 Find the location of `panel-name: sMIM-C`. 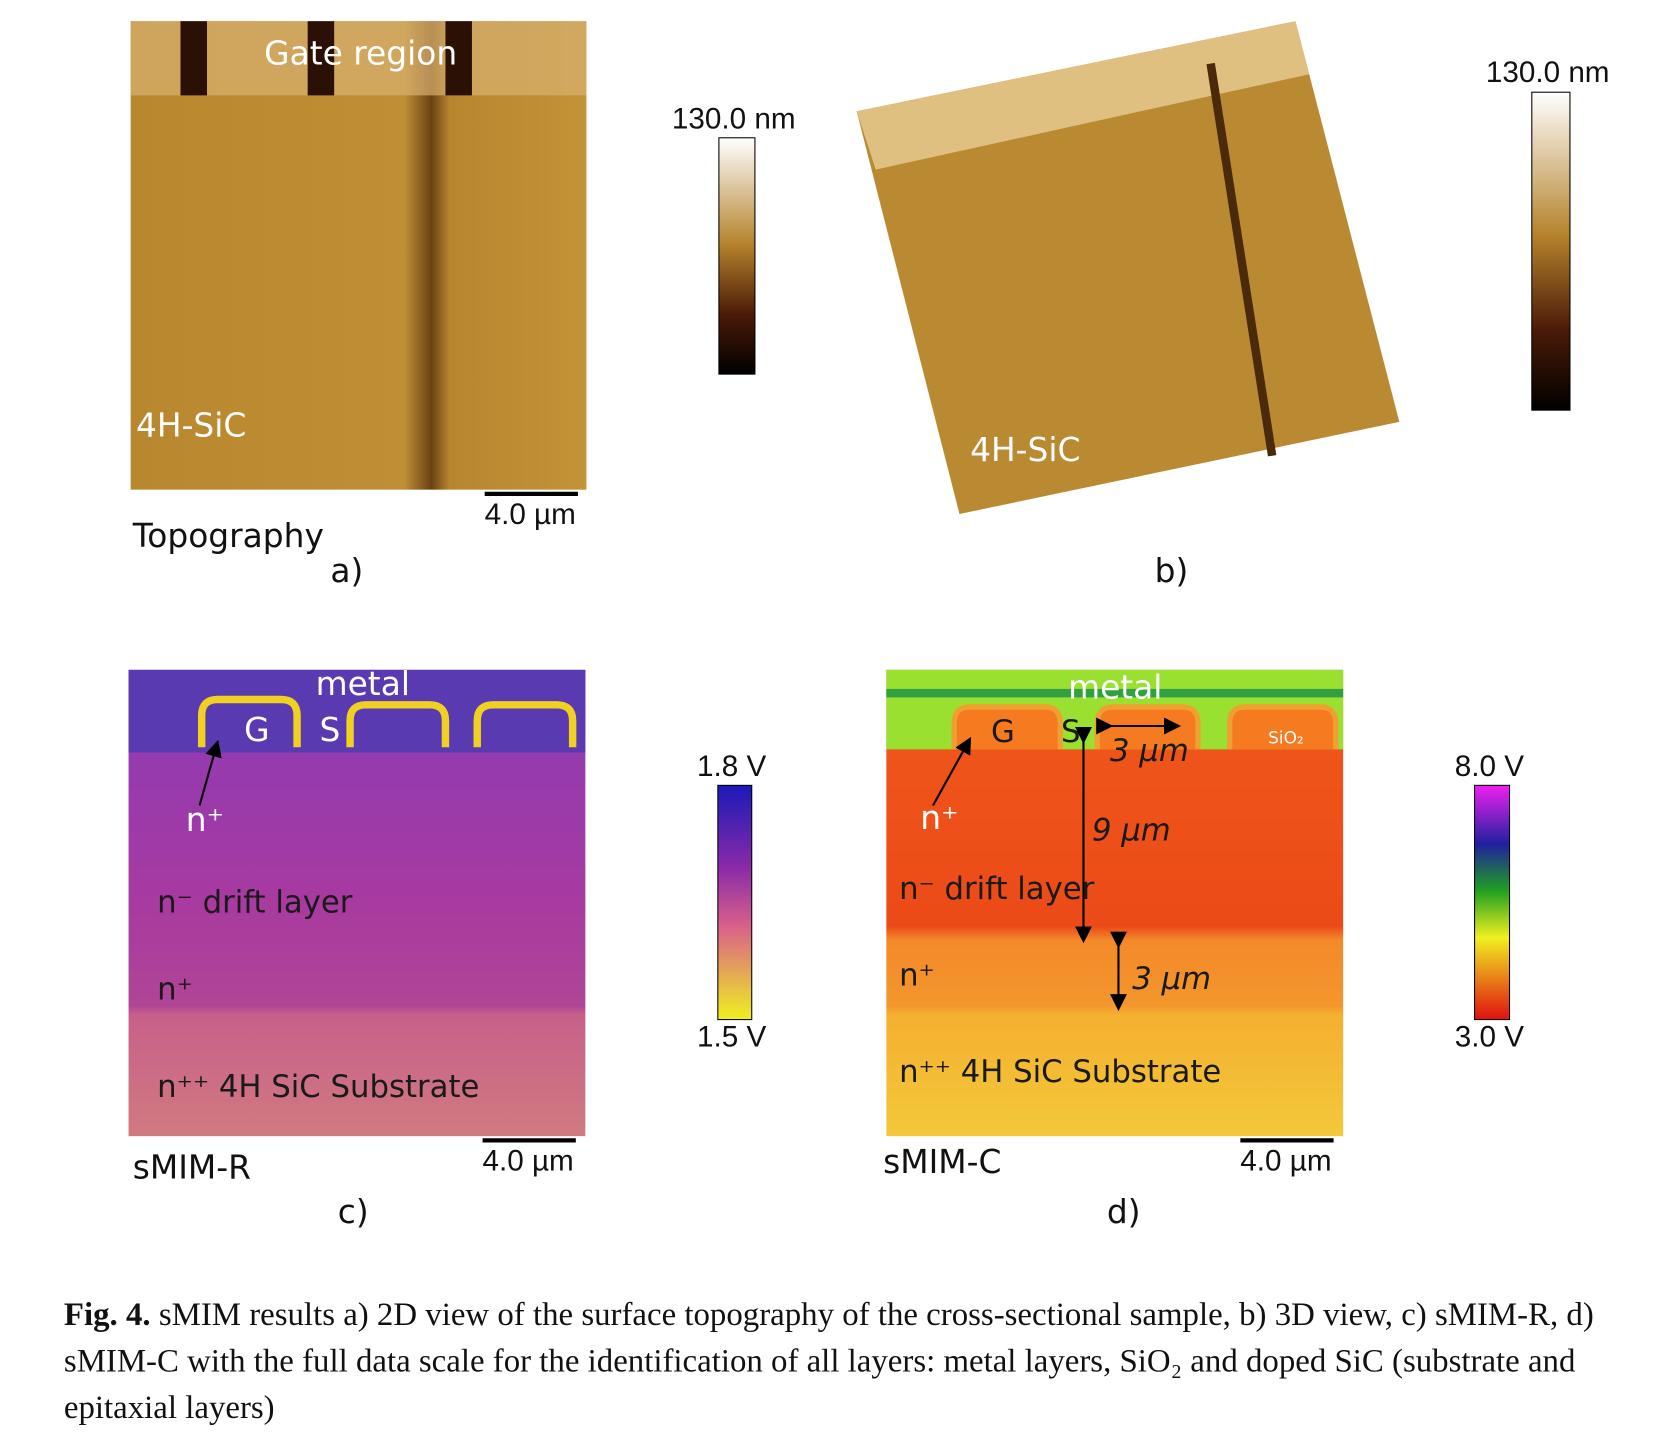

panel-name: sMIM-C is located at coordinates (942, 1162).